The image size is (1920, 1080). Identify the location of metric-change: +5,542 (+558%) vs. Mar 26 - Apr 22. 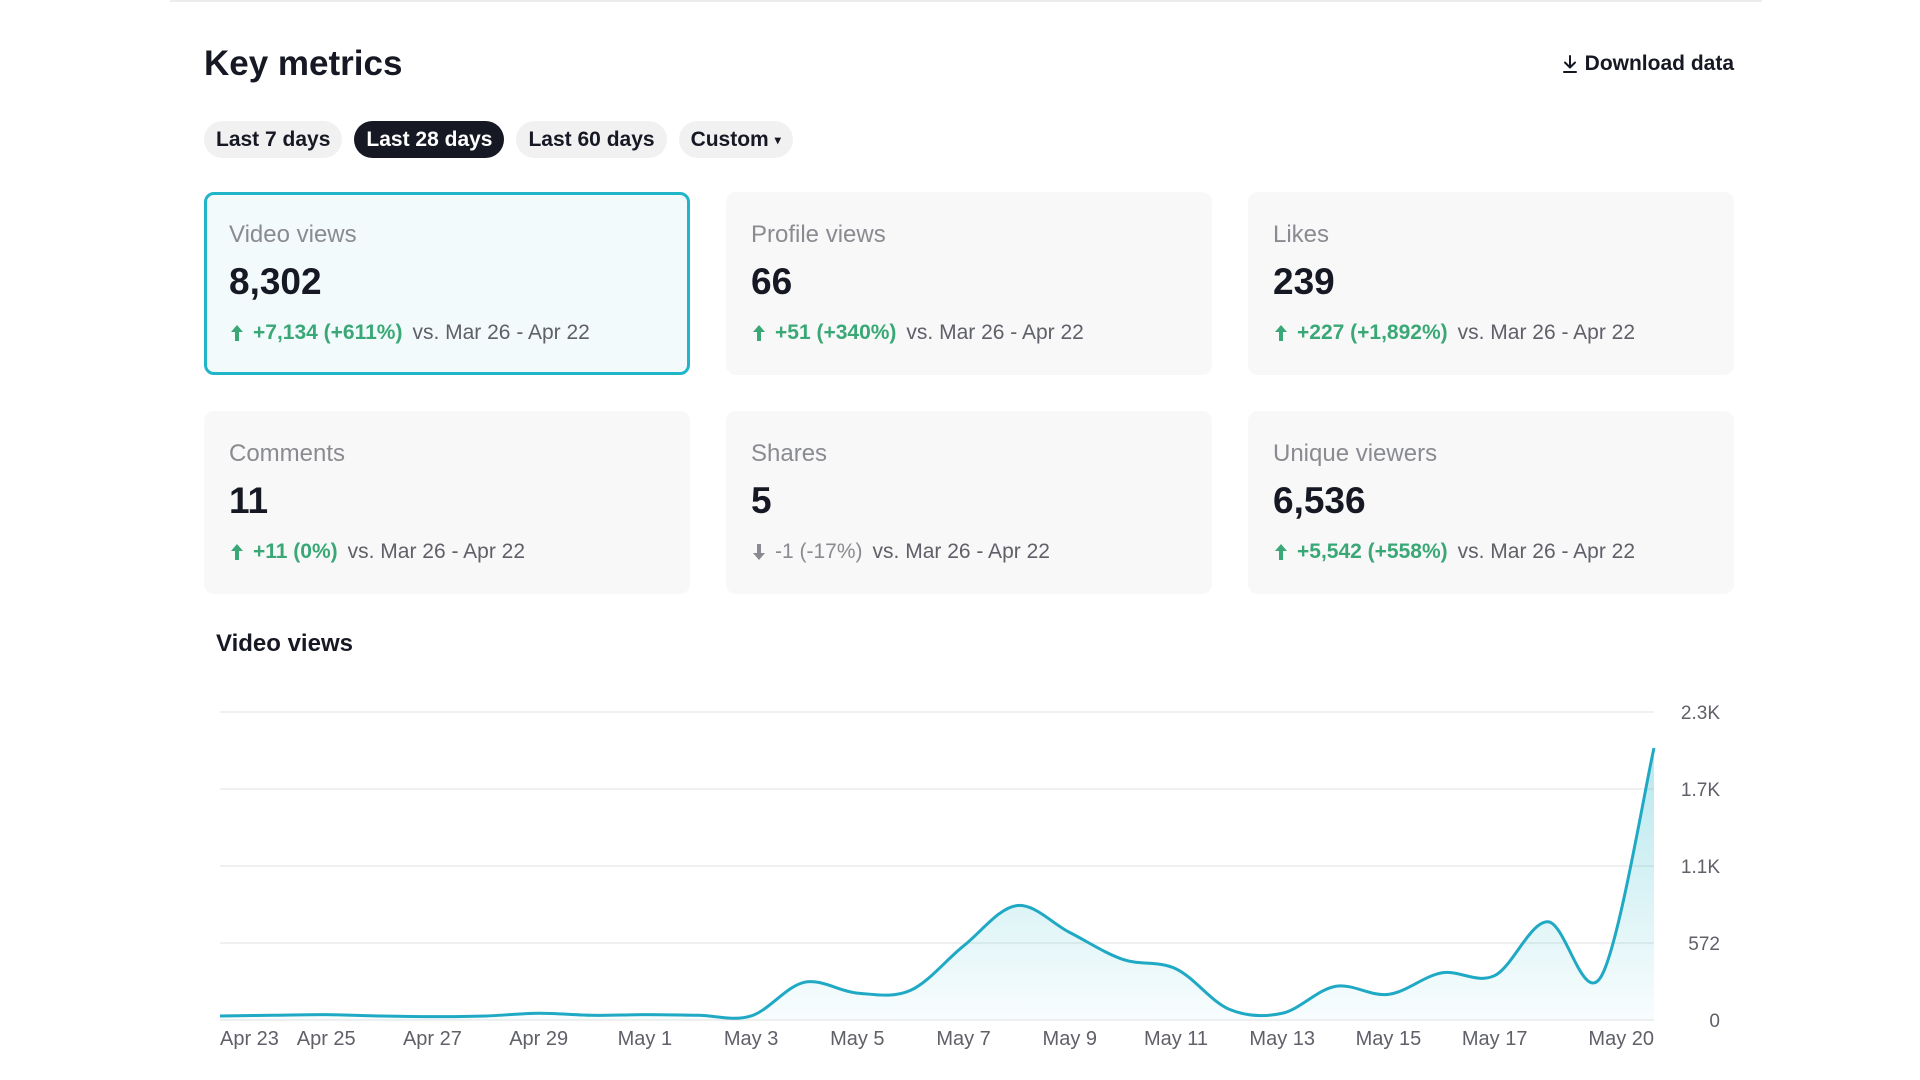
(1491, 552).